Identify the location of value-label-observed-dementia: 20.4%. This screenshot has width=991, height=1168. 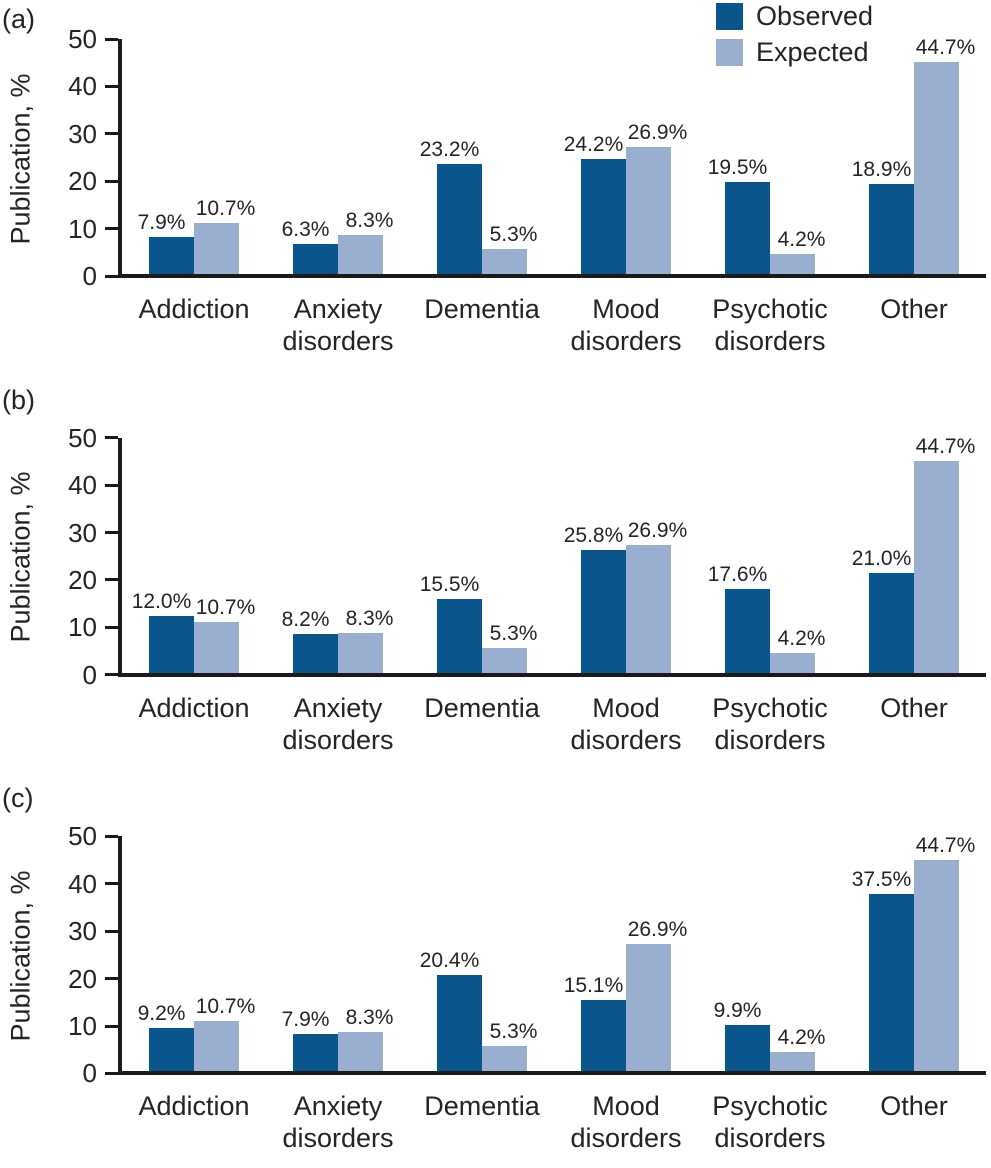
(449, 960).